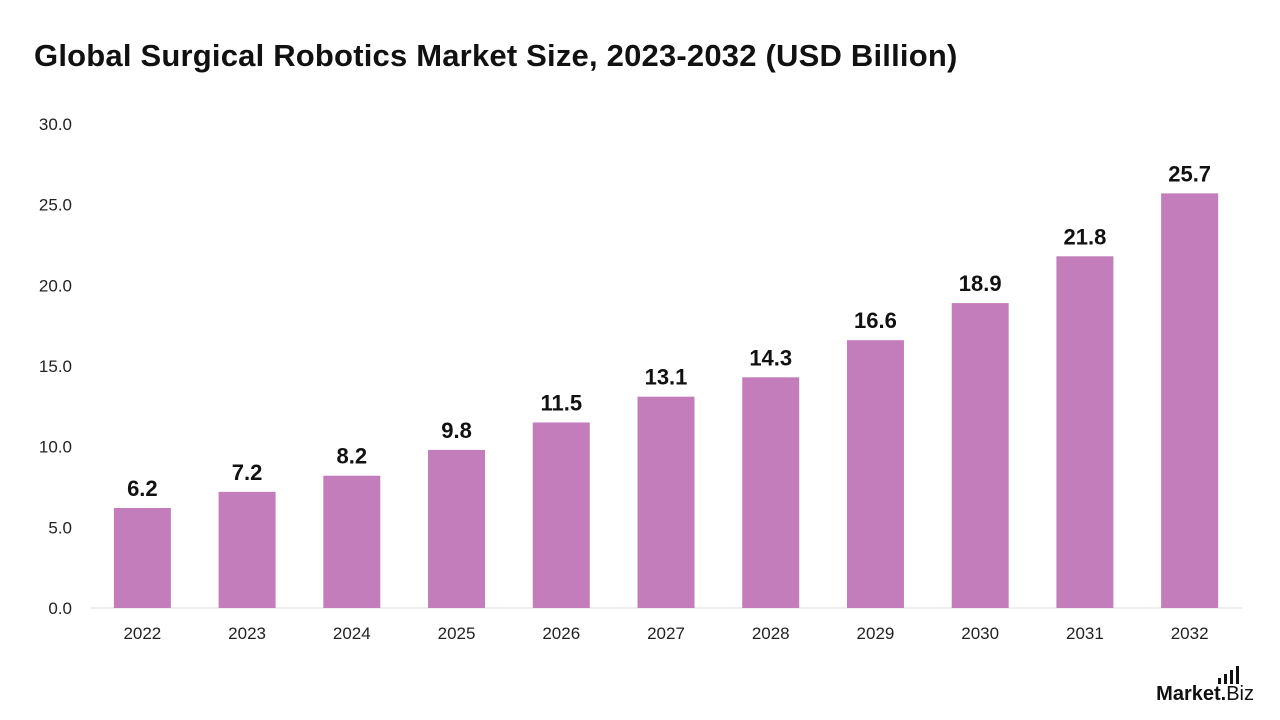 The image size is (1280, 720). I want to click on x-tick-label: 2024, so click(352, 633).